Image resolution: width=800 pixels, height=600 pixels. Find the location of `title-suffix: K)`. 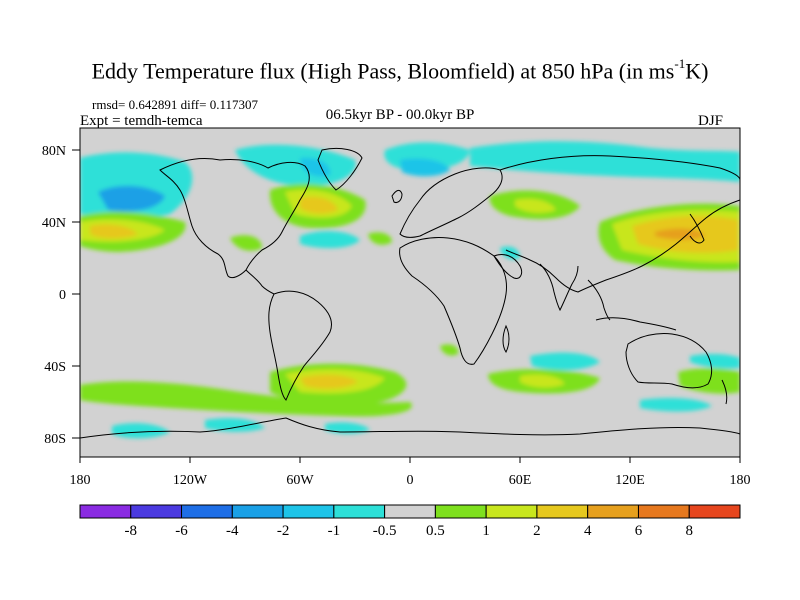

title-suffix: K) is located at coordinates (697, 71).